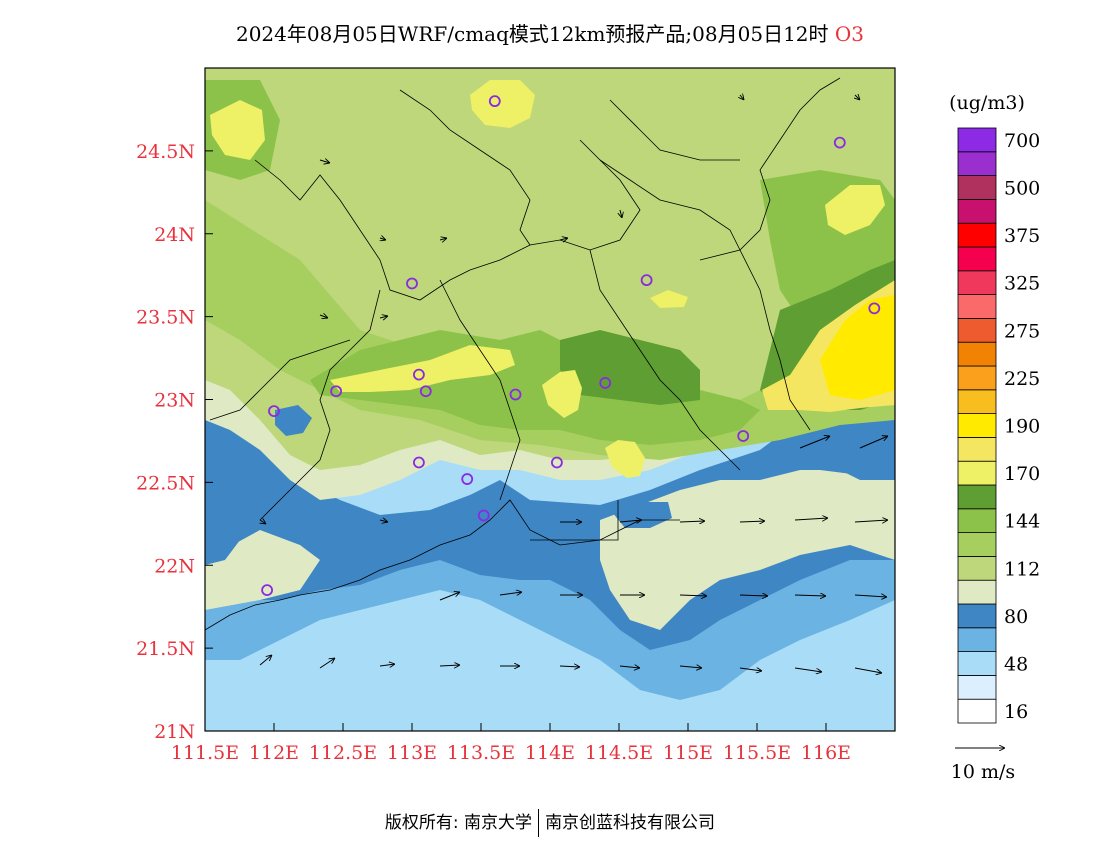  Describe the element at coordinates (1022, 141) in the screenshot. I see `colorbar-label: 700` at that location.